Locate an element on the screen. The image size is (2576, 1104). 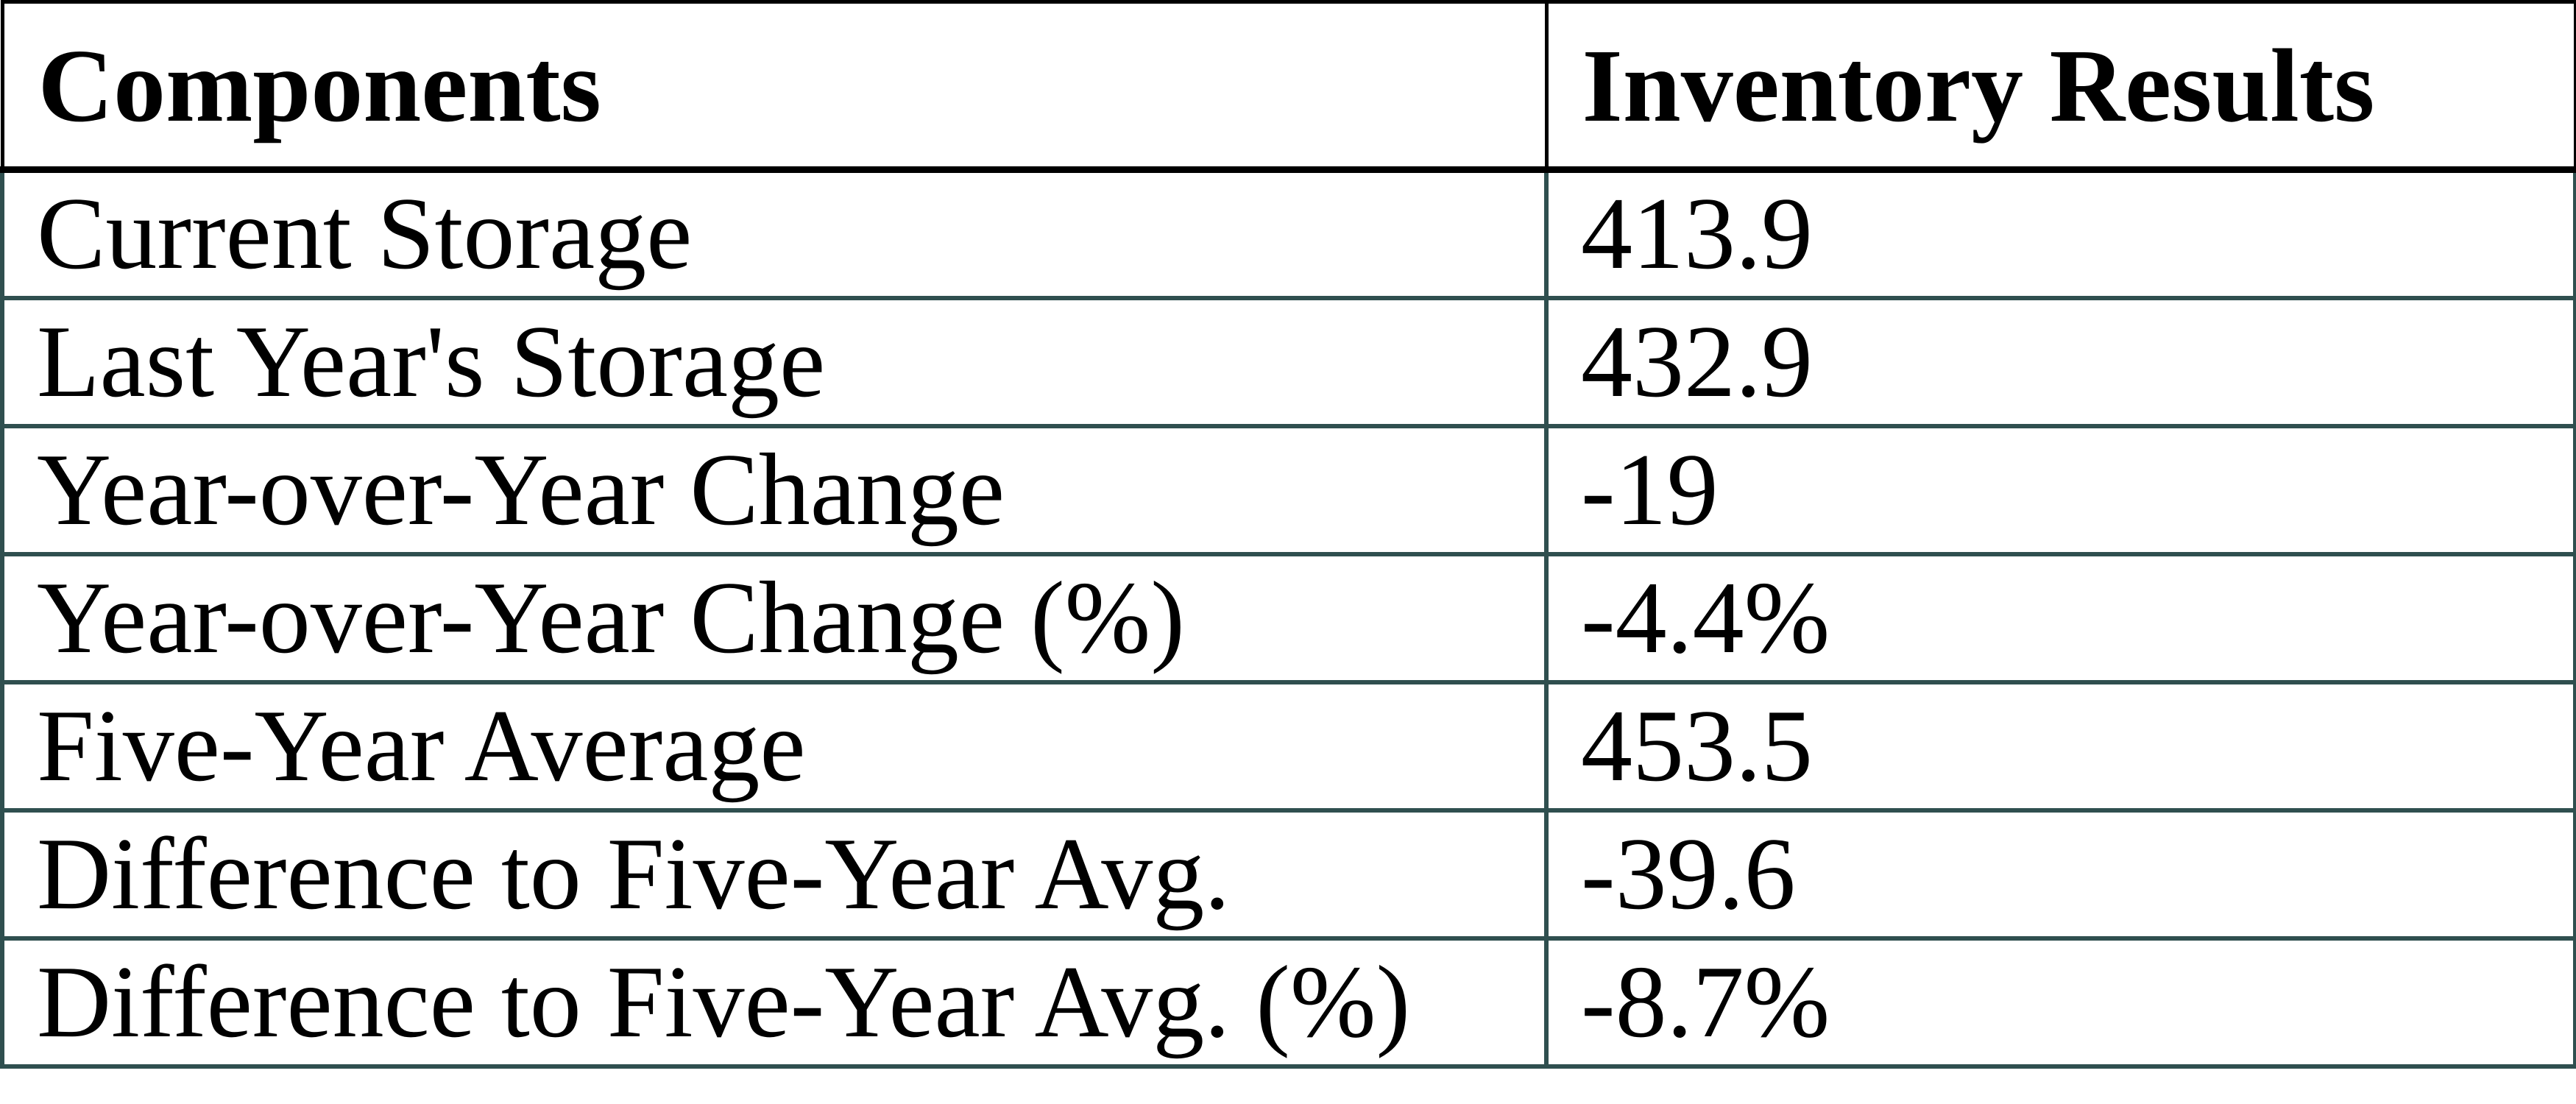
inventory-result-value-cell: 413.9 is located at coordinates (2060, 233).